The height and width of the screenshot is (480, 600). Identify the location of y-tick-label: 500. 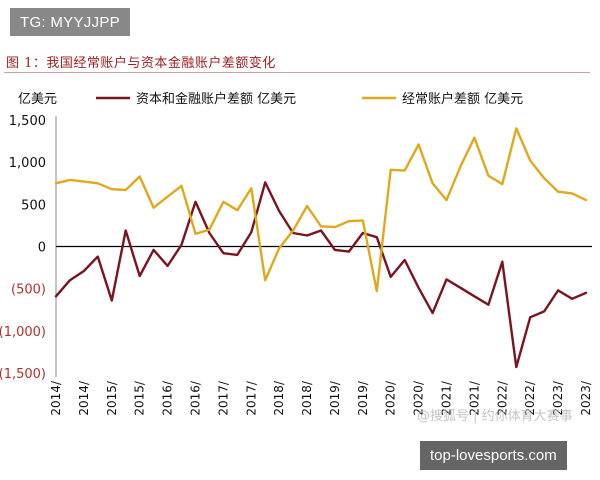
(33, 205).